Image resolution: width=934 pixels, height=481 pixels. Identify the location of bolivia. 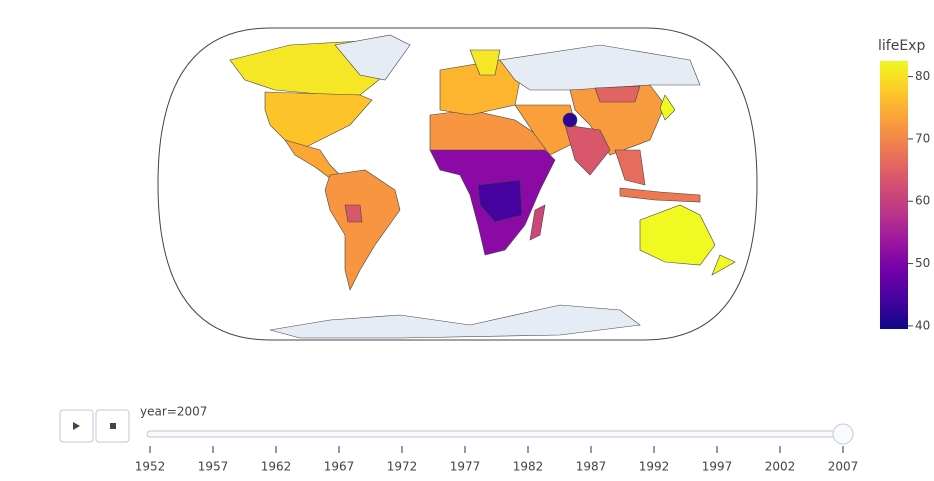
(353, 213).